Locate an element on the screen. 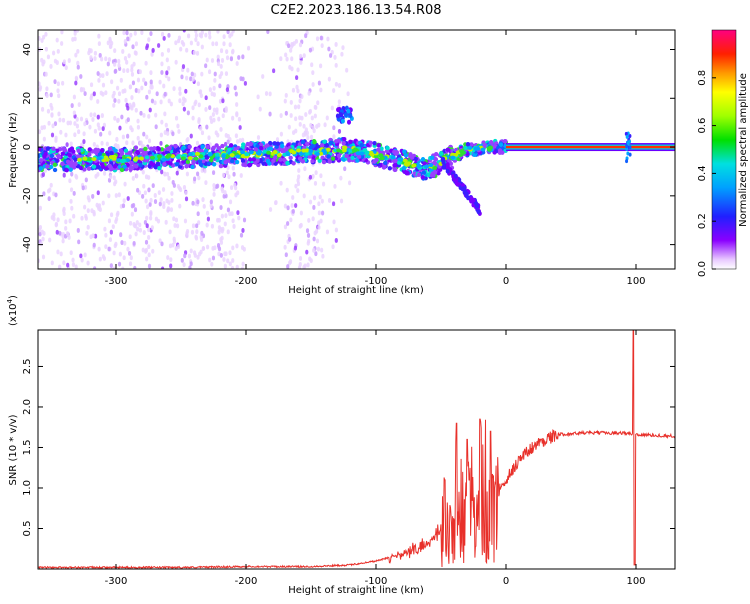  x-tick-label: -300 is located at coordinates (116, 281).